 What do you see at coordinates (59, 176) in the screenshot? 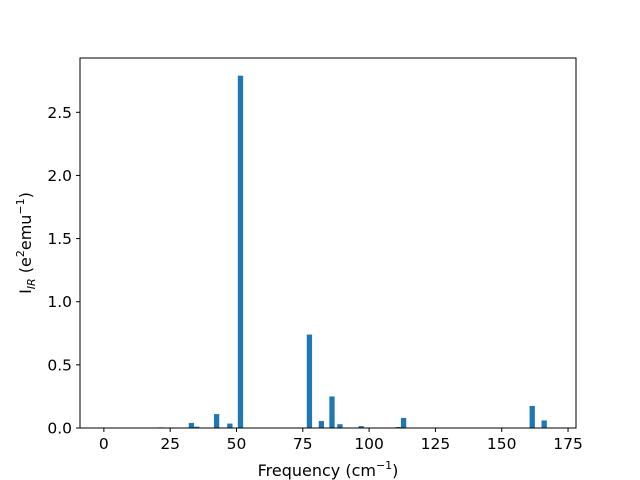
I see `y-tick-label: 2.0` at bounding box center [59, 176].